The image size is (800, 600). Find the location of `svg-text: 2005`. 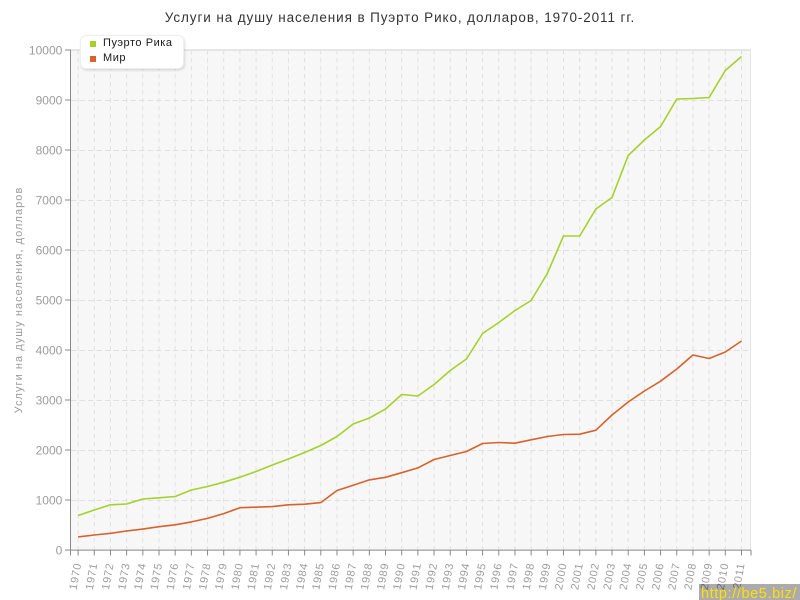

svg-text: 2005 is located at coordinates (642, 576).